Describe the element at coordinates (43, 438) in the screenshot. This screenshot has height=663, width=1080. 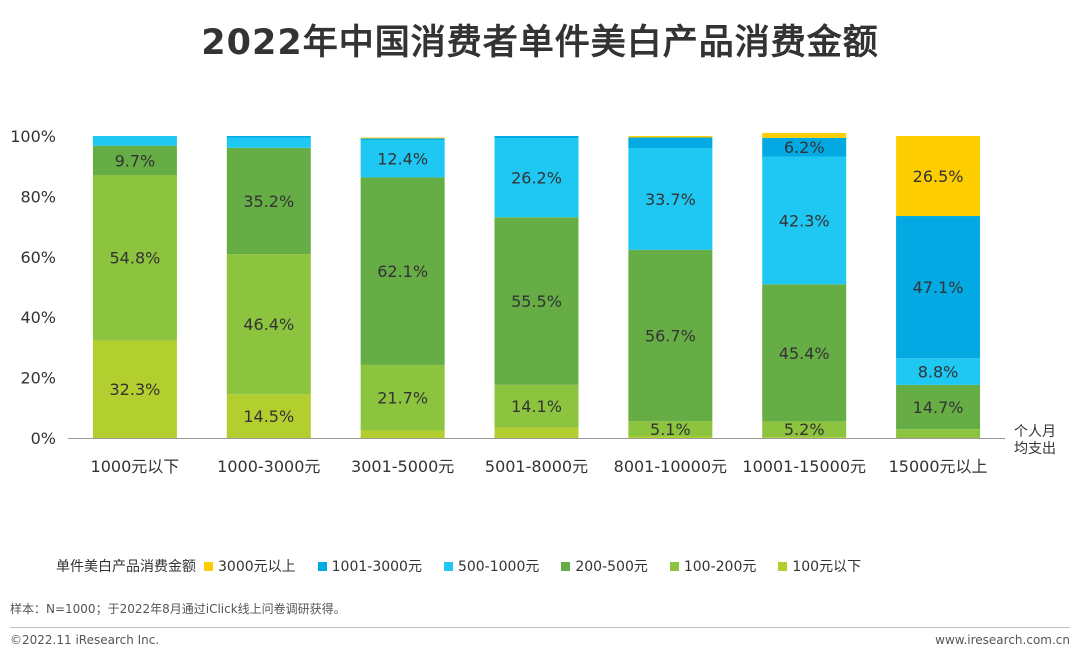
I see `y-tick-label: 0%` at that location.